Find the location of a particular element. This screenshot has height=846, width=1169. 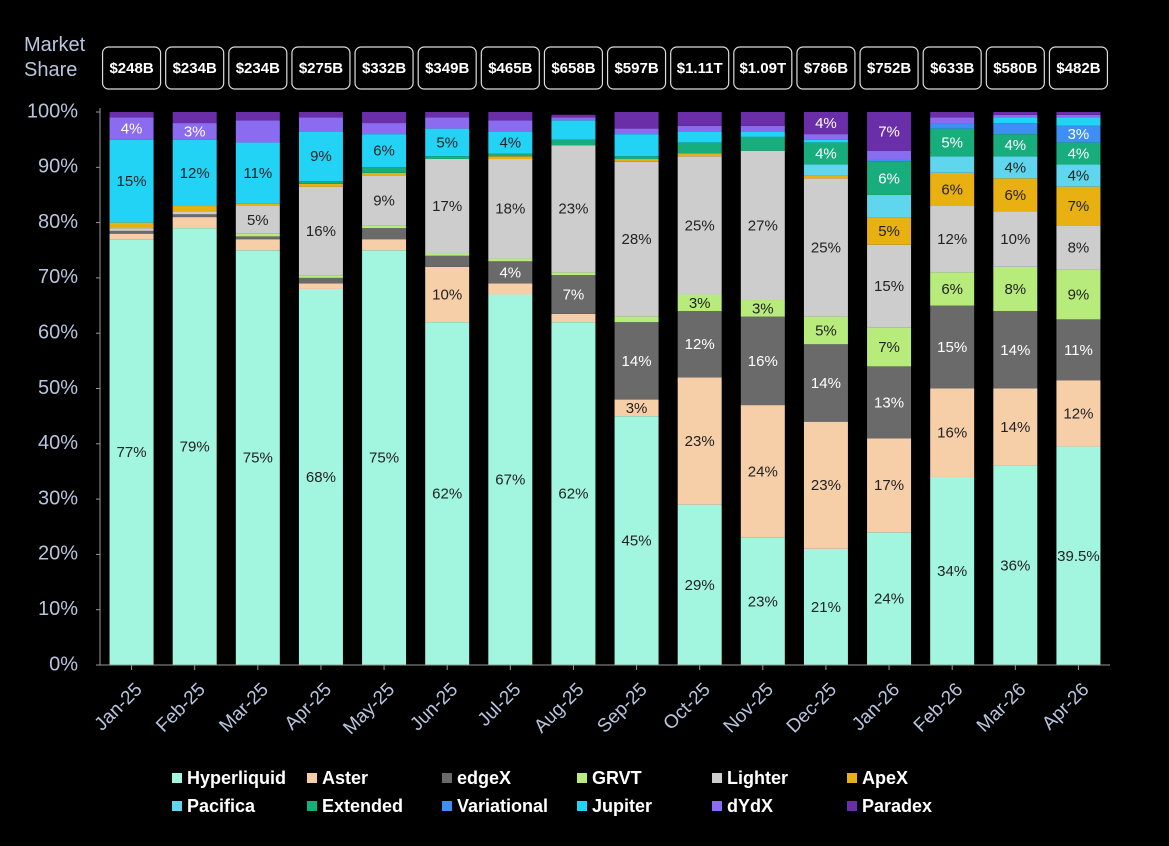

total-label: $1.09T is located at coordinates (762, 68).